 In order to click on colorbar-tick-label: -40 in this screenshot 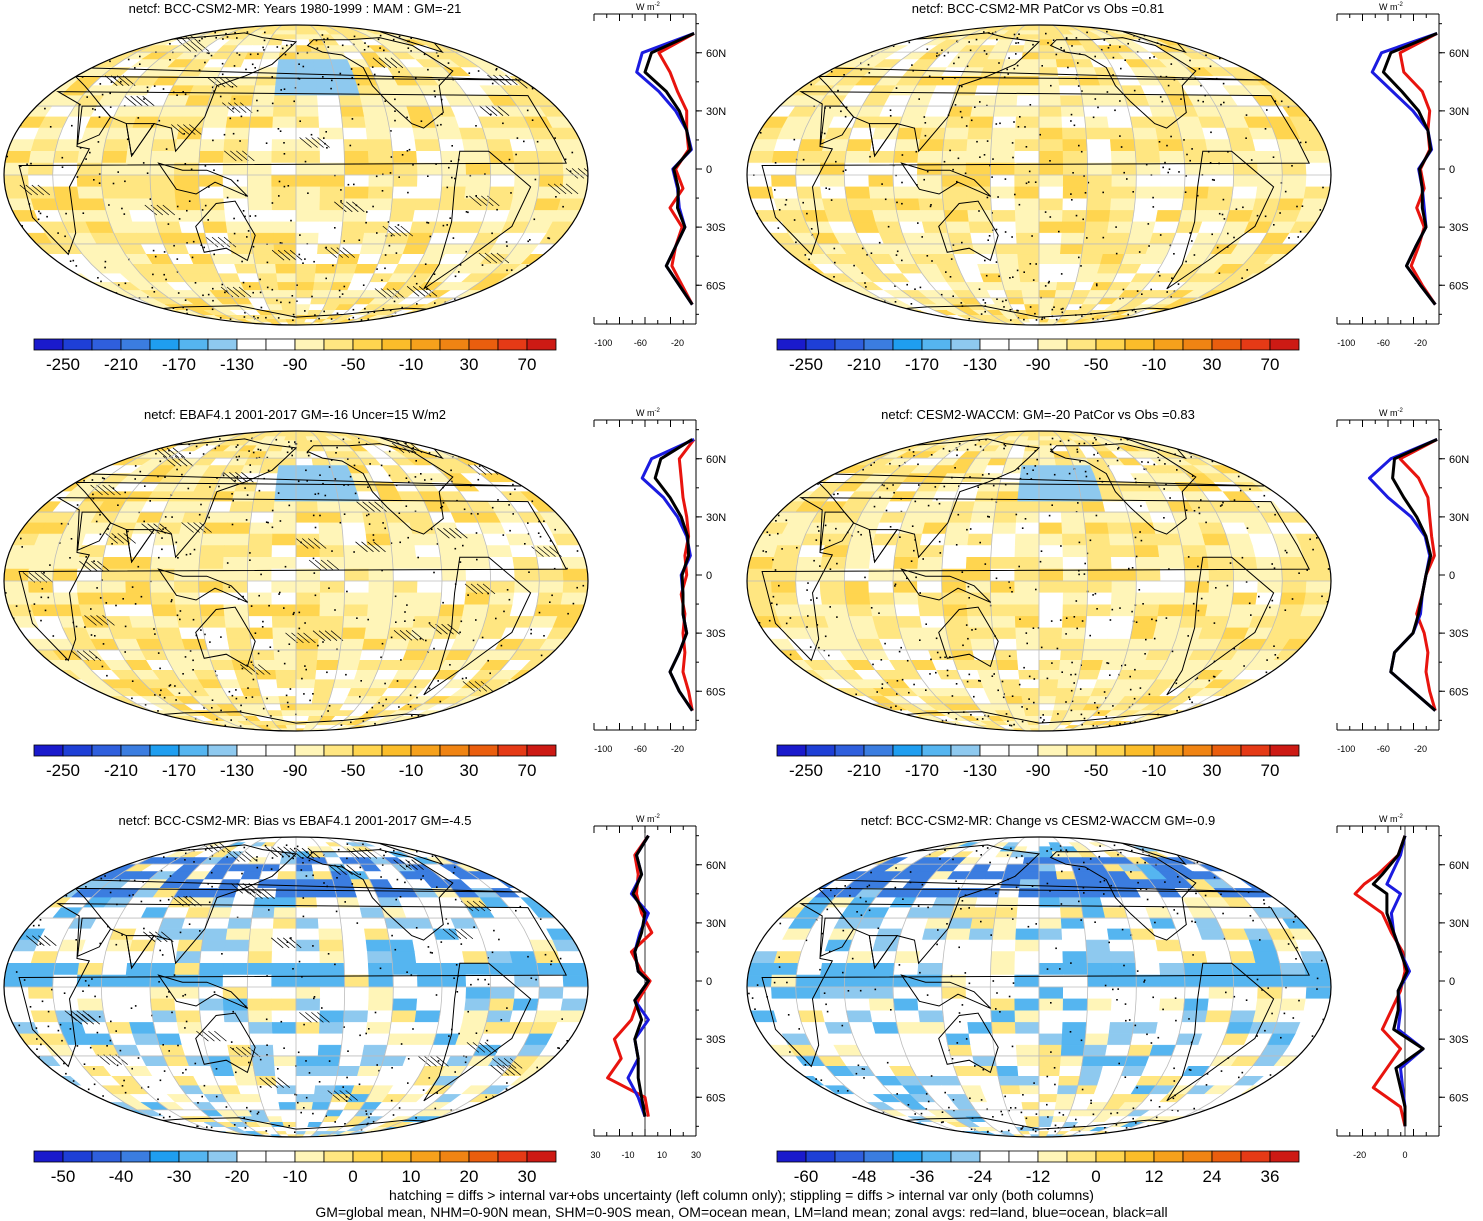, I will do `click(121, 1175)`.